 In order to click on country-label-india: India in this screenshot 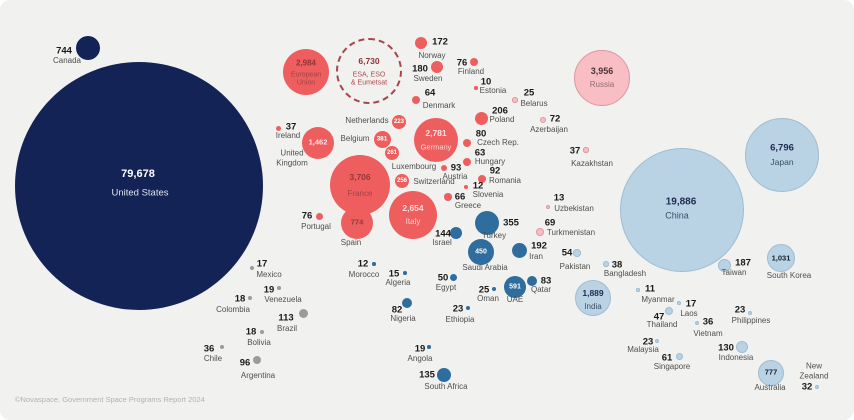, I will do `click(593, 307)`.